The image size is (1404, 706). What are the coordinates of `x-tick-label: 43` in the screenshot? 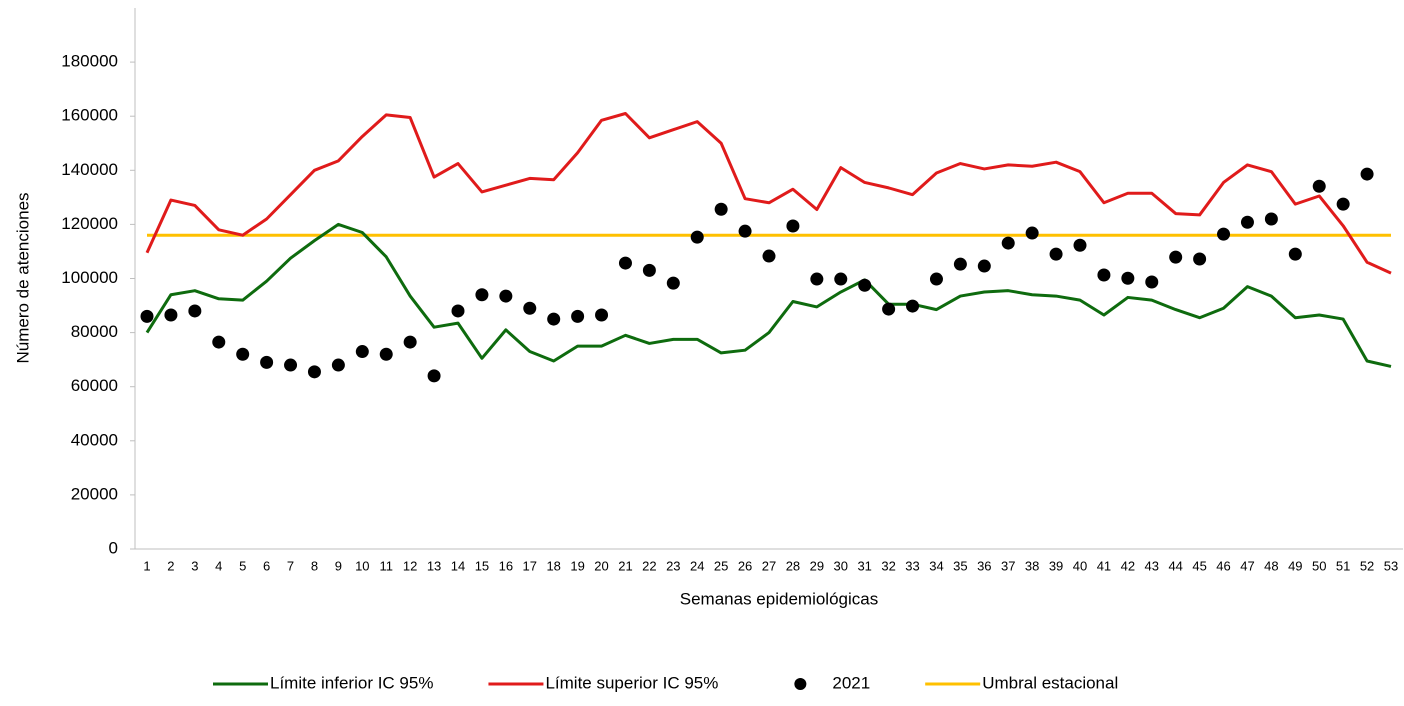 It's located at (1152, 565).